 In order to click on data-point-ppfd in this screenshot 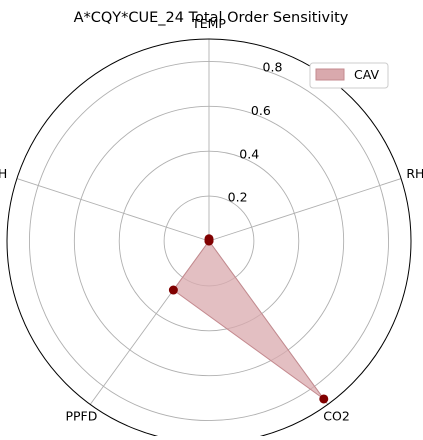, I will do `click(173, 290)`.